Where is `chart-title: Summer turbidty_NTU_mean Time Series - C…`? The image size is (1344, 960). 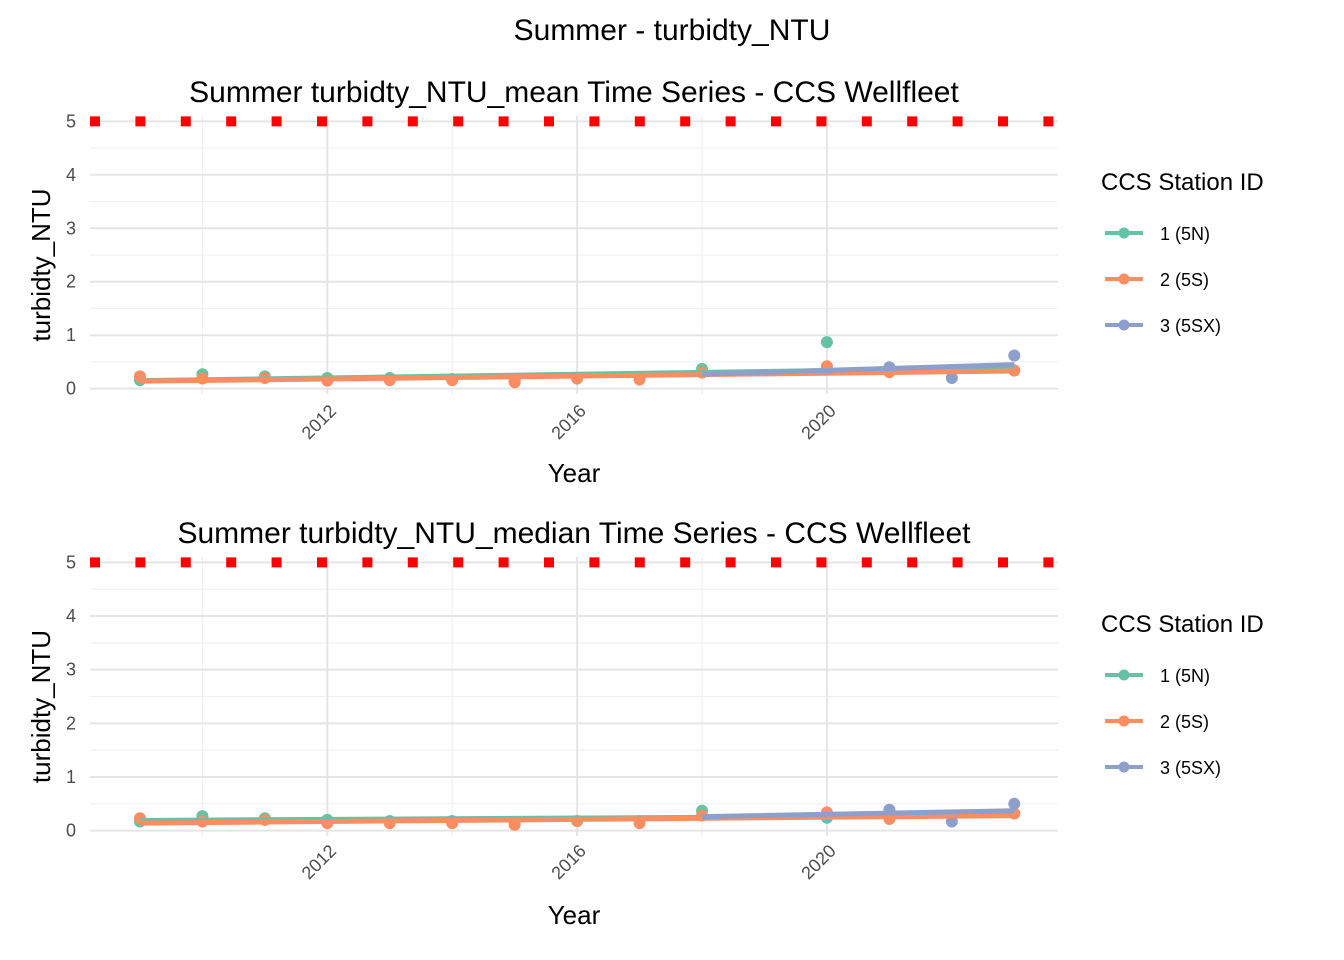 chart-title: Summer turbidty_NTU_mean Time Series - C… is located at coordinates (574, 92).